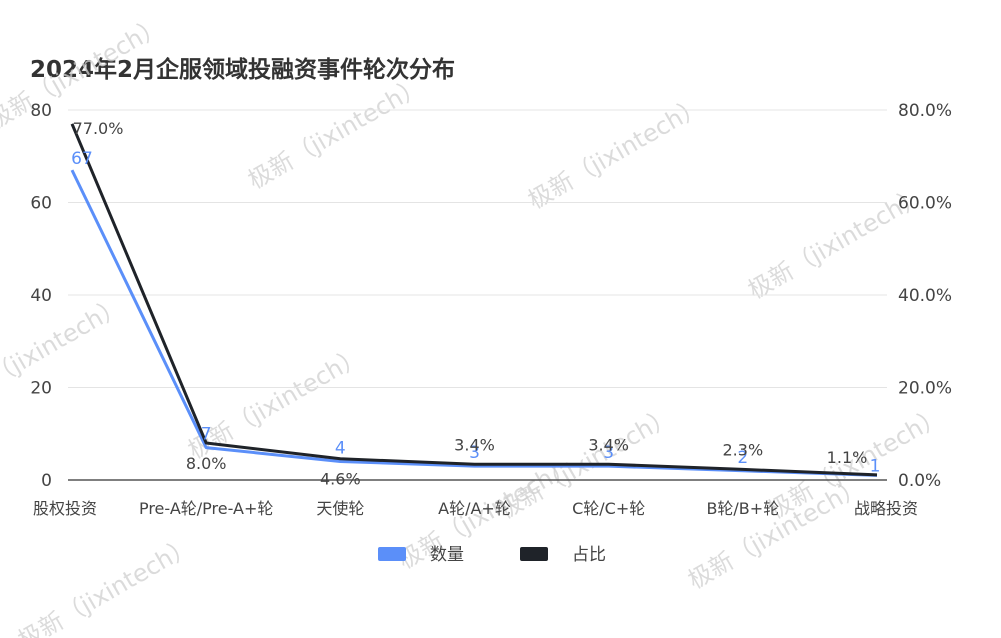 This screenshot has width=1001, height=638. I want to click on data-label-percent: 2.3%, so click(743, 449).